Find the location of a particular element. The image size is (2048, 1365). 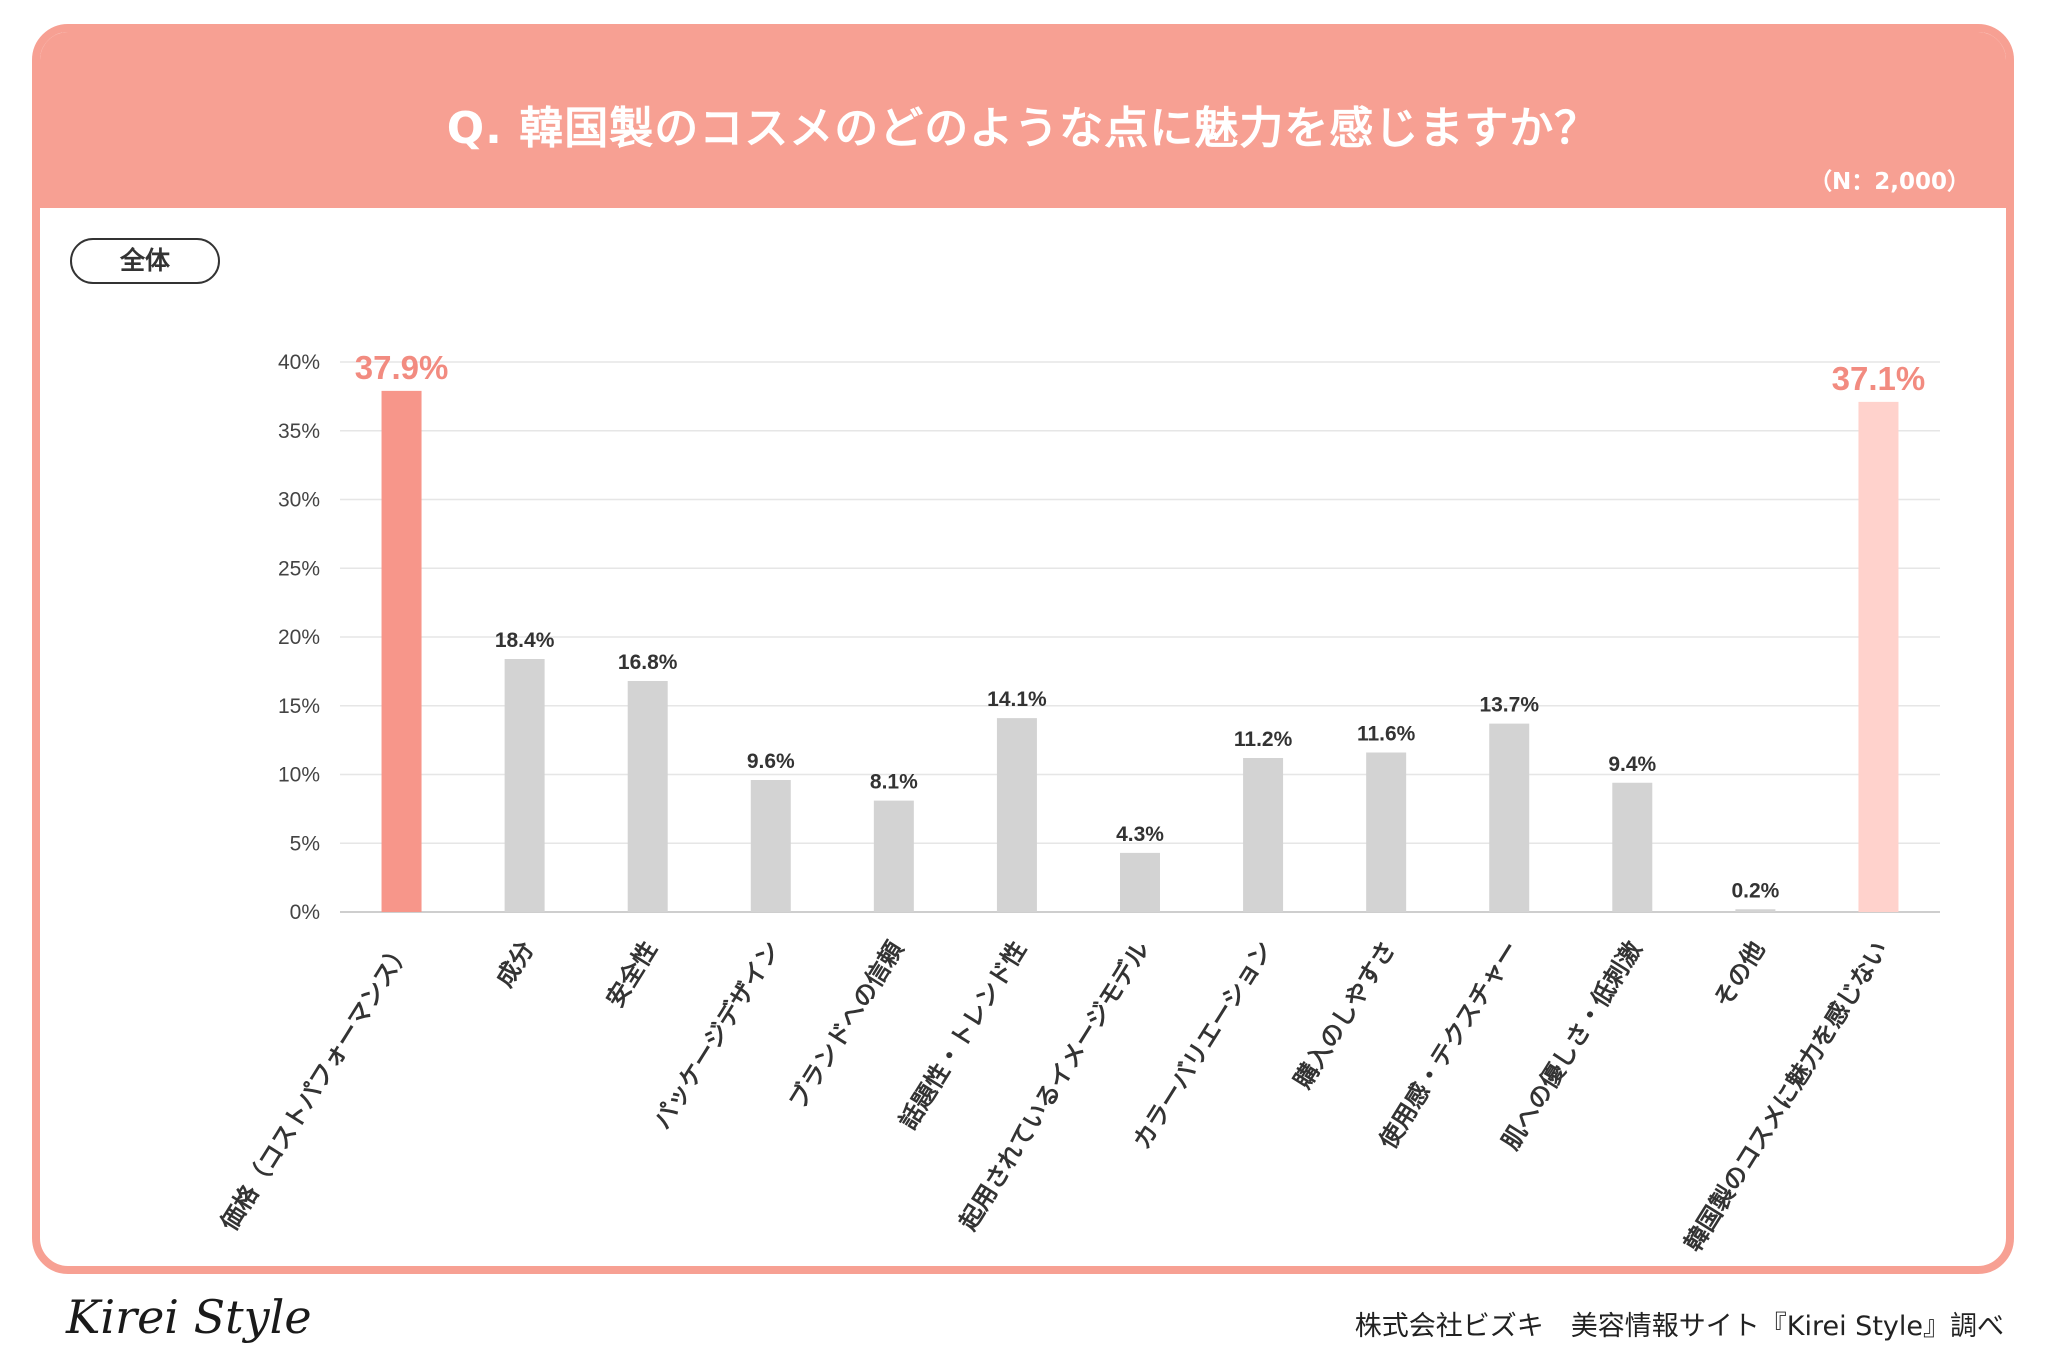

survey-credit: 株式会社ビズキ 美容情報サイト『Kirei Style』調べ is located at coordinates (1679, 1326).